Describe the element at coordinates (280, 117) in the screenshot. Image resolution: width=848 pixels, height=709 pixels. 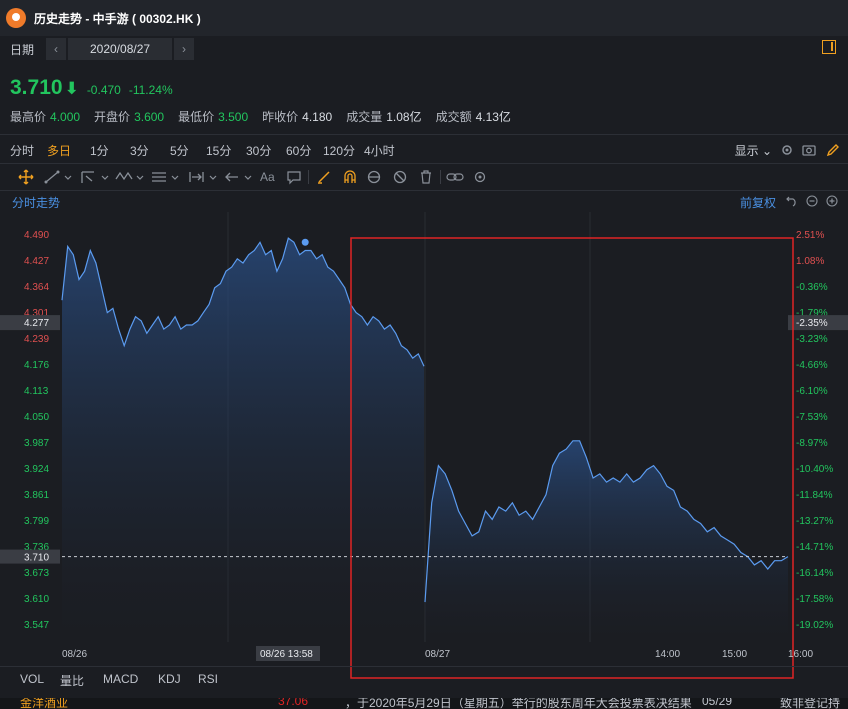
I see `stat-key: 昨收价` at that location.